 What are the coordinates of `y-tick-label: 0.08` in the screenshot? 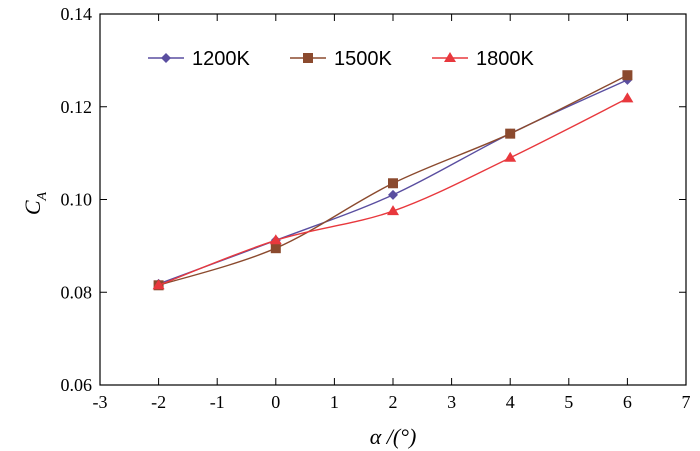 It's located at (77, 292).